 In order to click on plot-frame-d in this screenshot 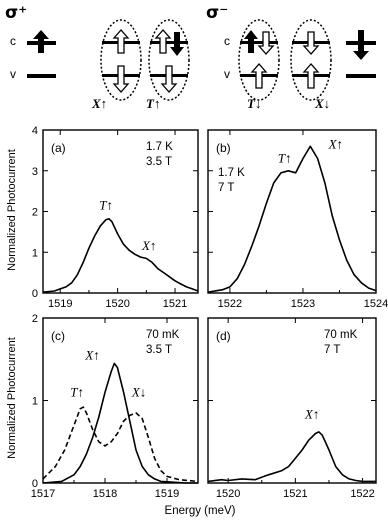, I will do `click(292, 400)`.